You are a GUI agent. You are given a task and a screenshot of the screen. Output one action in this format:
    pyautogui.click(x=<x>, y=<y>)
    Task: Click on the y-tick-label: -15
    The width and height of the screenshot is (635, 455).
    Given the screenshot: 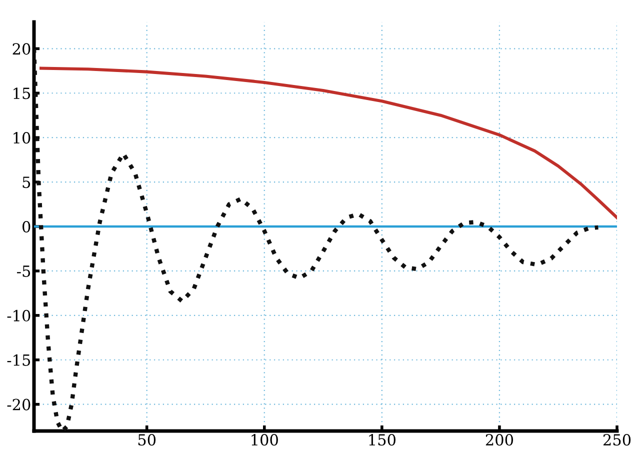 What is the action you would take?
    pyautogui.click(x=18, y=360)
    